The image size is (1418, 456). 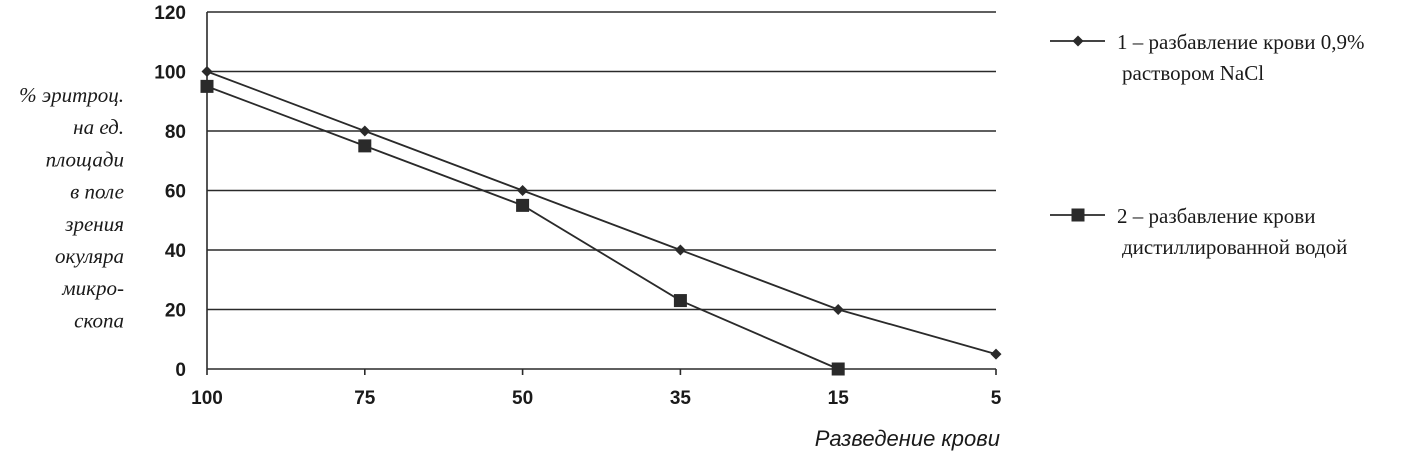 I want to click on x-tick-label: 50, so click(x=522, y=398).